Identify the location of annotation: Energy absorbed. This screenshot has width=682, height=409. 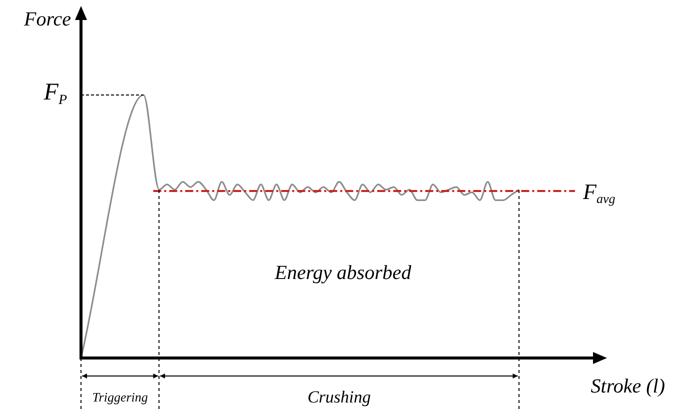
(343, 273).